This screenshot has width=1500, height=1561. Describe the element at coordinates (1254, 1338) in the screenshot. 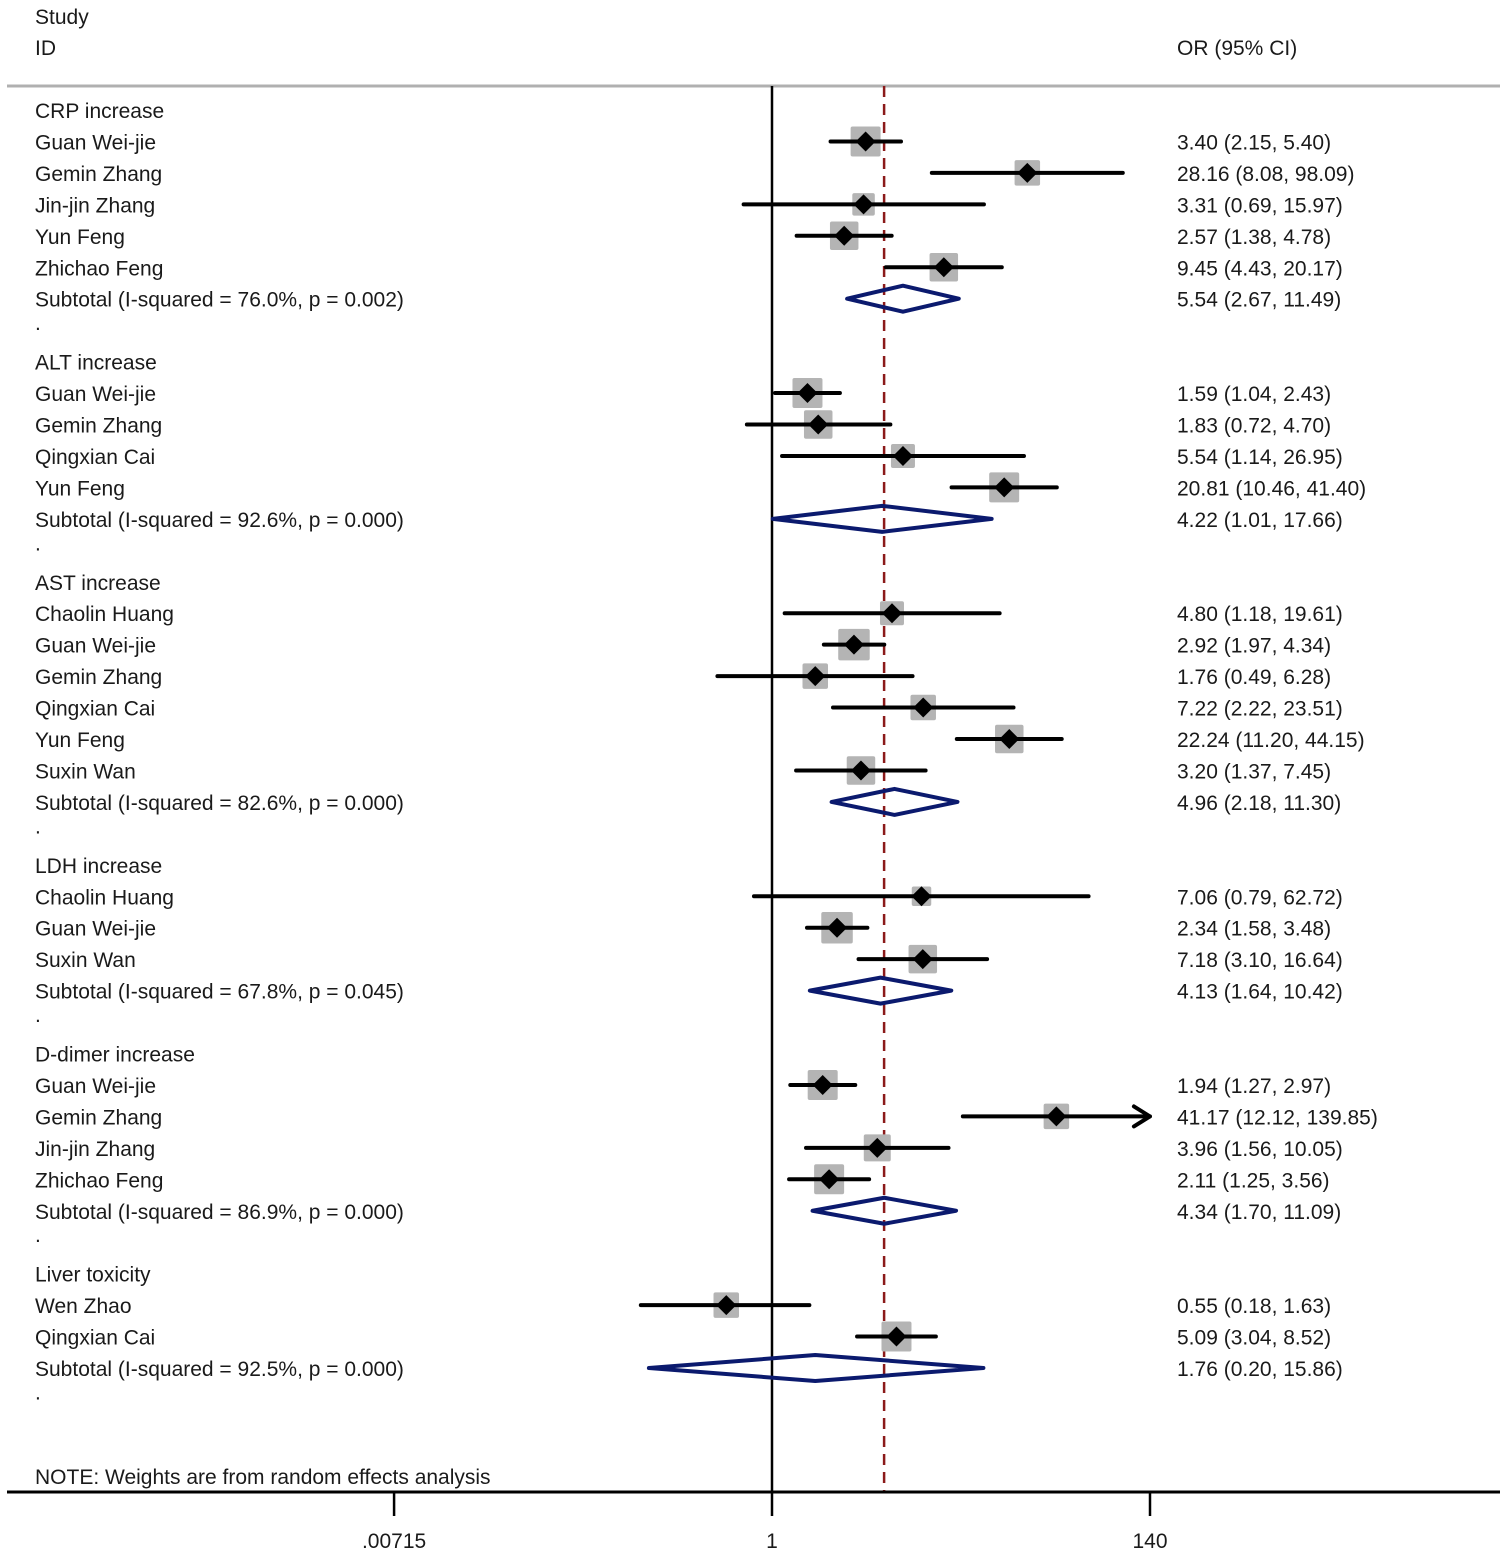

I see `effect-text: 5.09 (3.04, 8.52)` at that location.